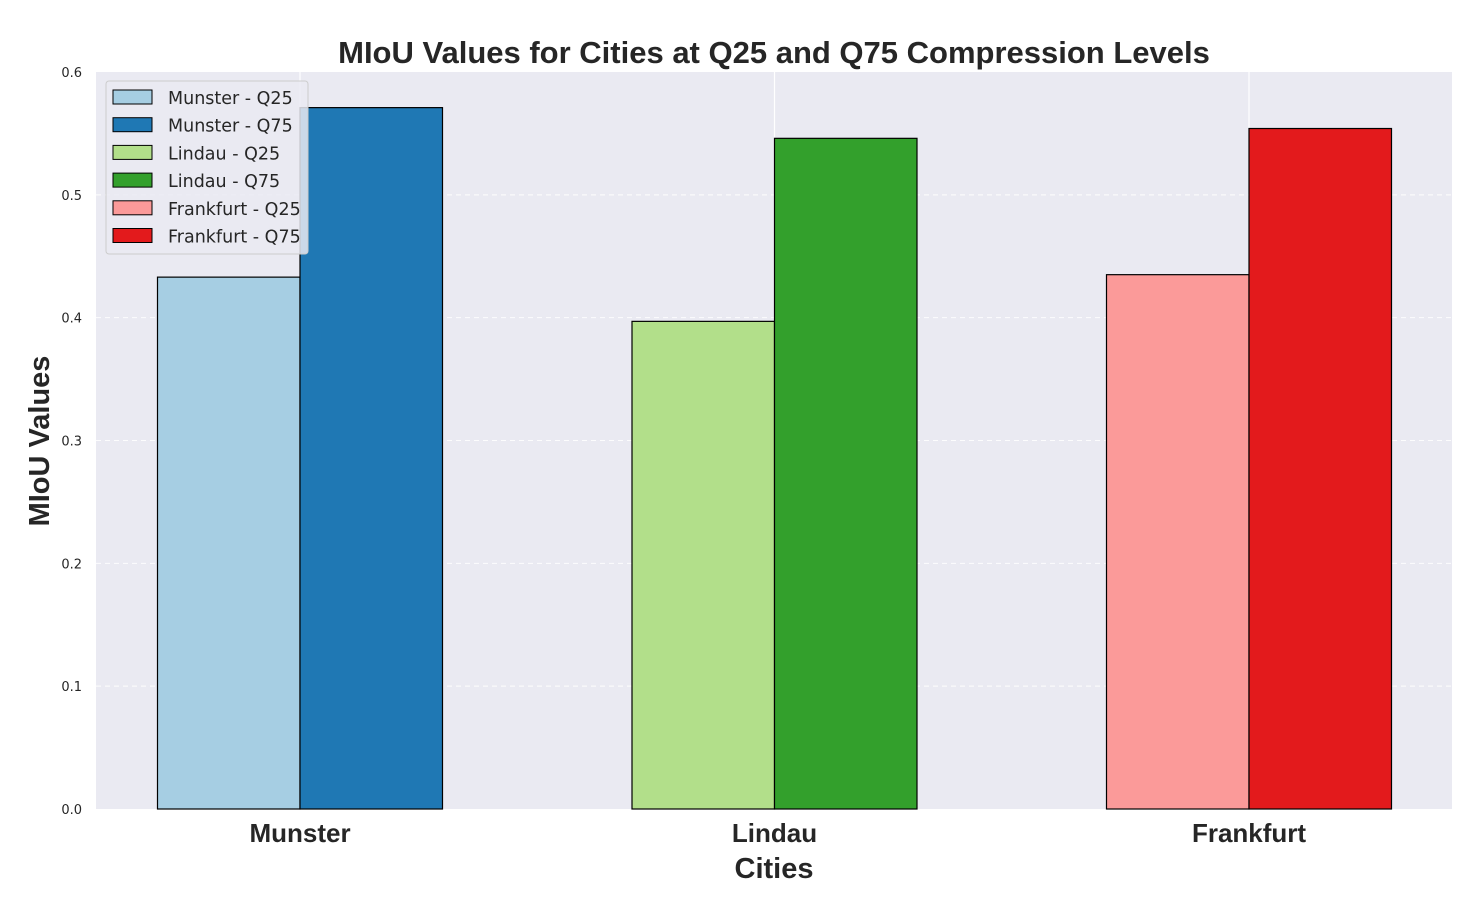 The height and width of the screenshot is (913, 1471). Describe the element at coordinates (299, 833) in the screenshot. I see `x-tick-label: Munster` at that location.